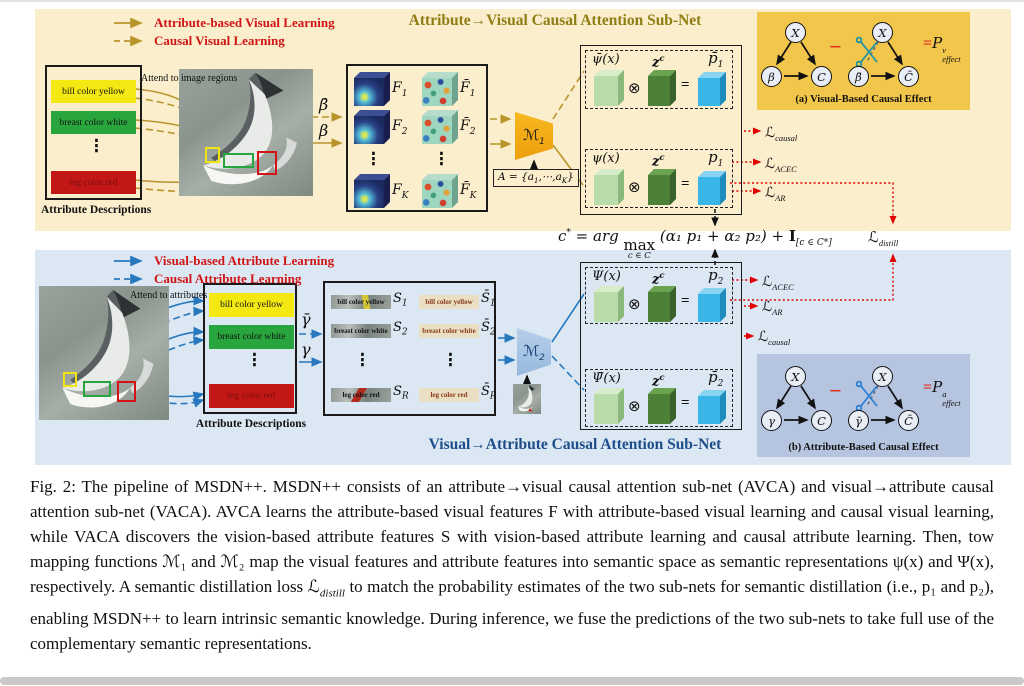 This screenshot has height=686, width=1024. I want to click on gamma-bar-label: γ̄, so click(306, 319).